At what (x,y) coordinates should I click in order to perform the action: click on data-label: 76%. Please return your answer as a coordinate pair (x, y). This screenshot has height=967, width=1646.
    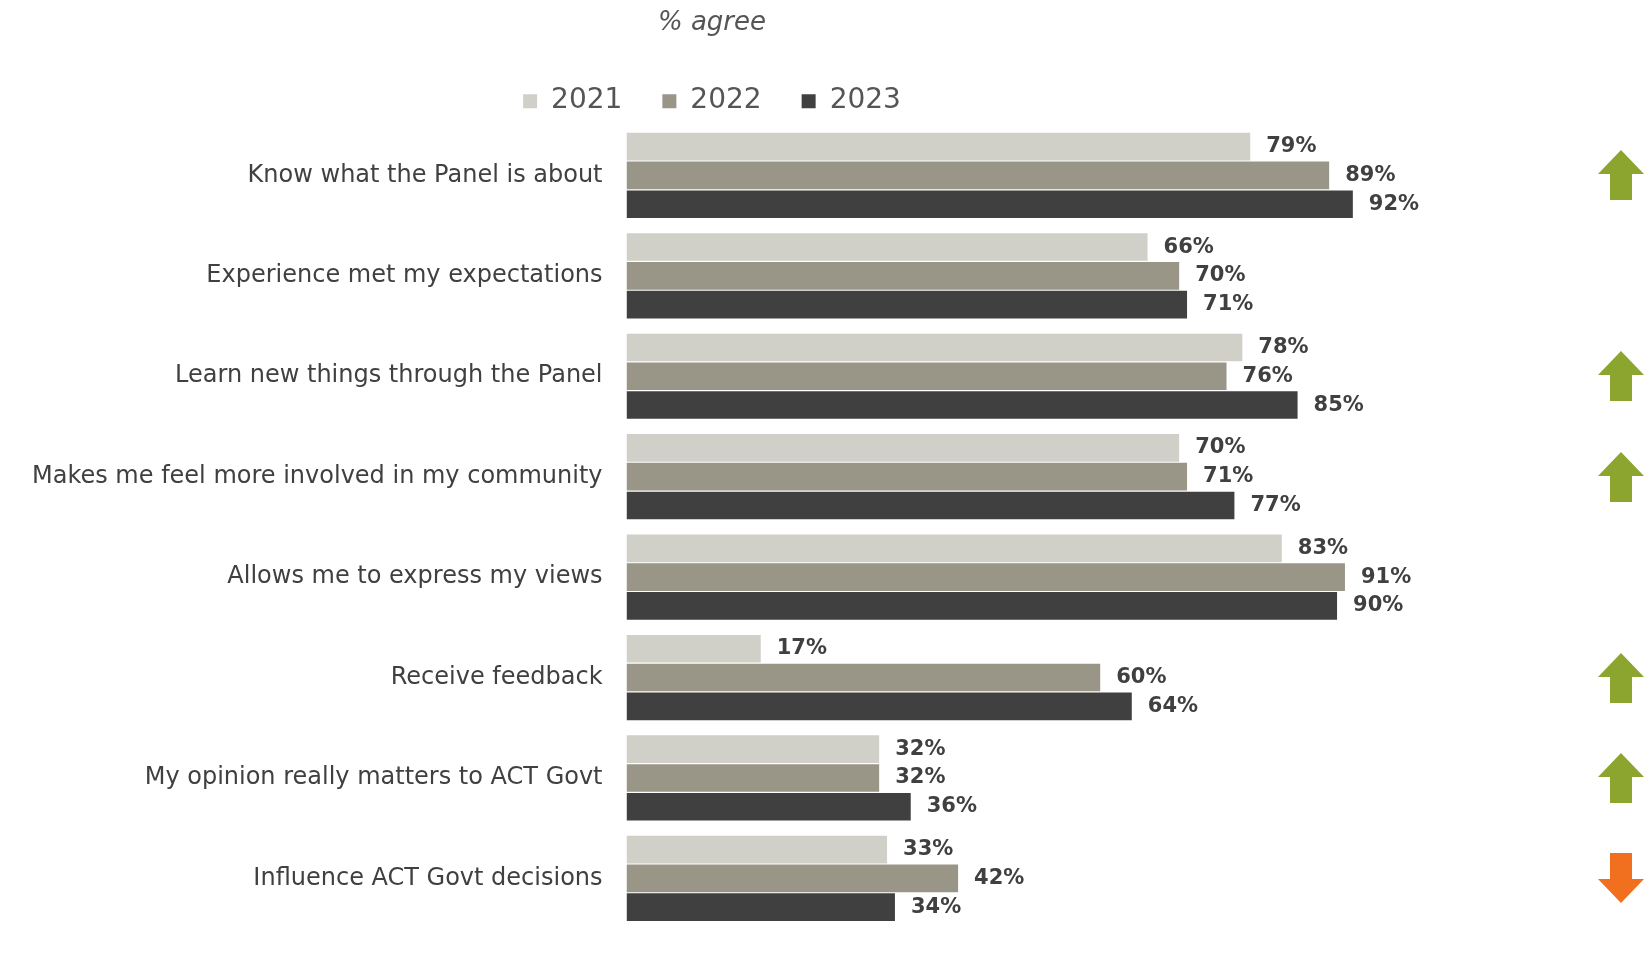
    Looking at the image, I should click on (1267, 374).